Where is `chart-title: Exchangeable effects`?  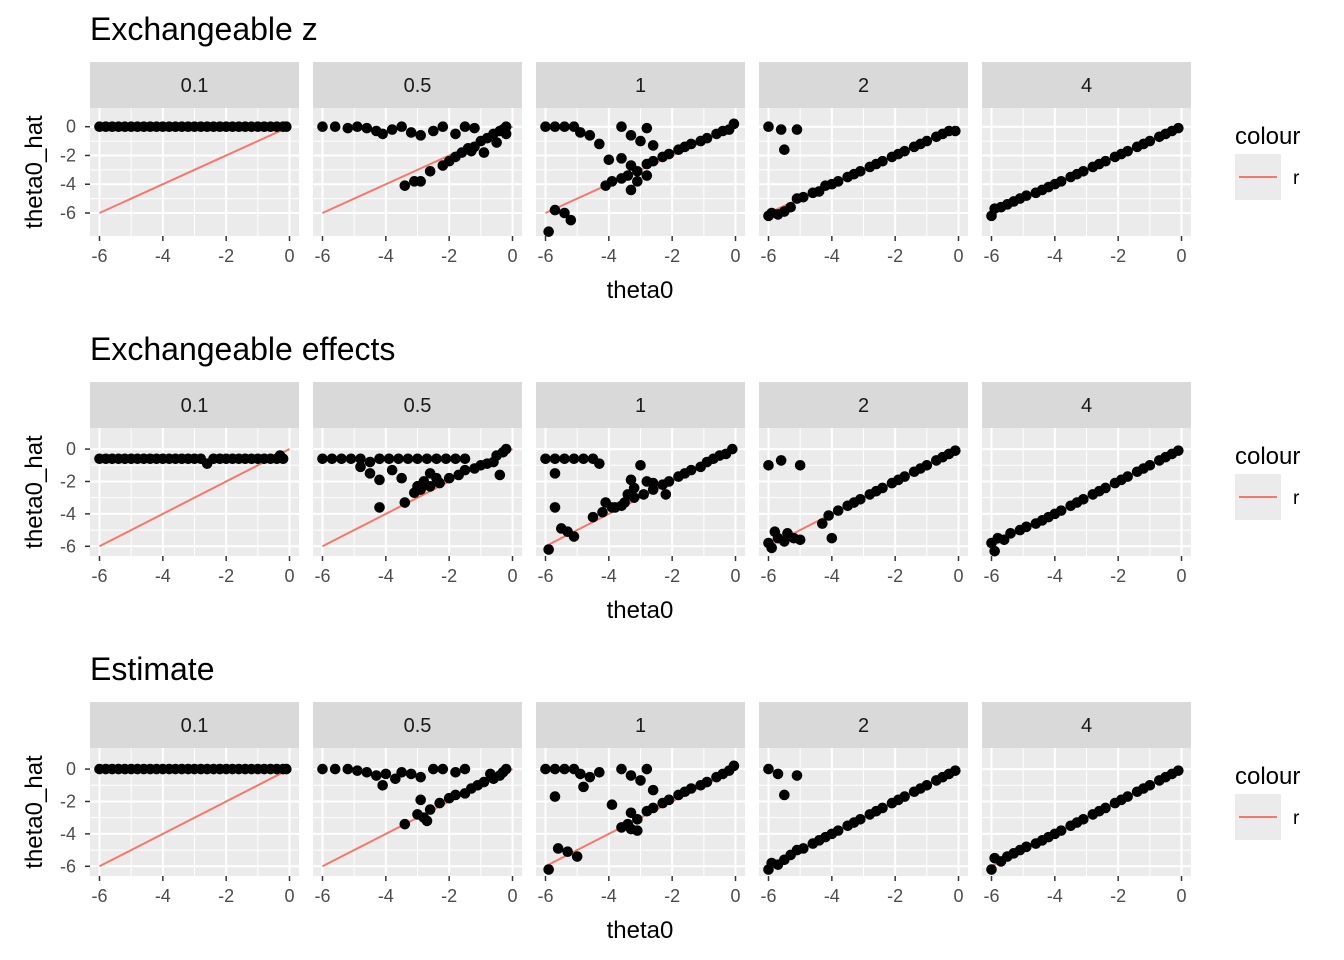 chart-title: Exchangeable effects is located at coordinates (242, 349).